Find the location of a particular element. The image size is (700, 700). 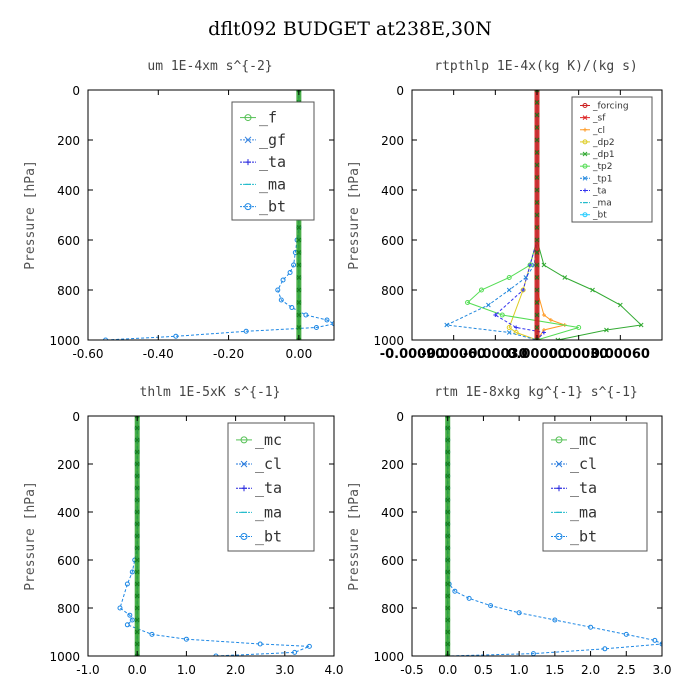

panel-title: um 1E-4xm s^{-2} is located at coordinates (209, 66).